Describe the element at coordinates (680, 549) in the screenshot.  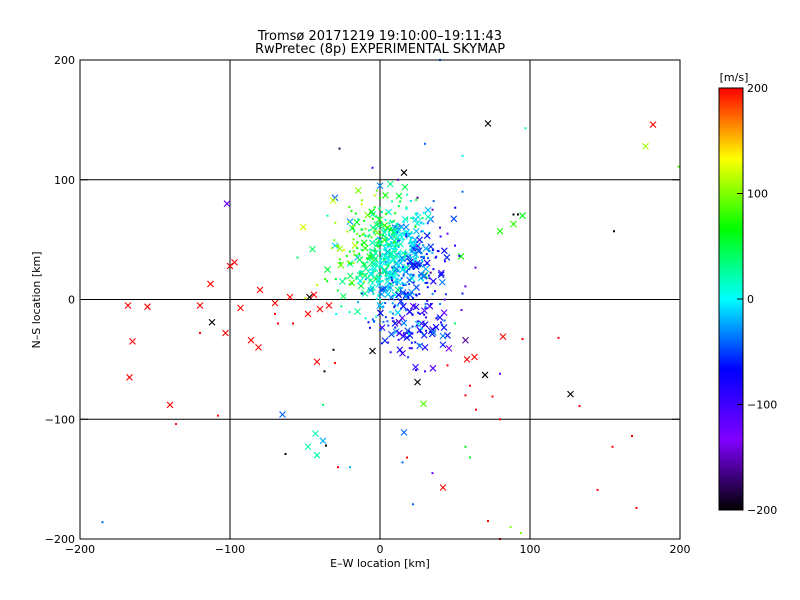
I see `x-tick-label: 200` at that location.